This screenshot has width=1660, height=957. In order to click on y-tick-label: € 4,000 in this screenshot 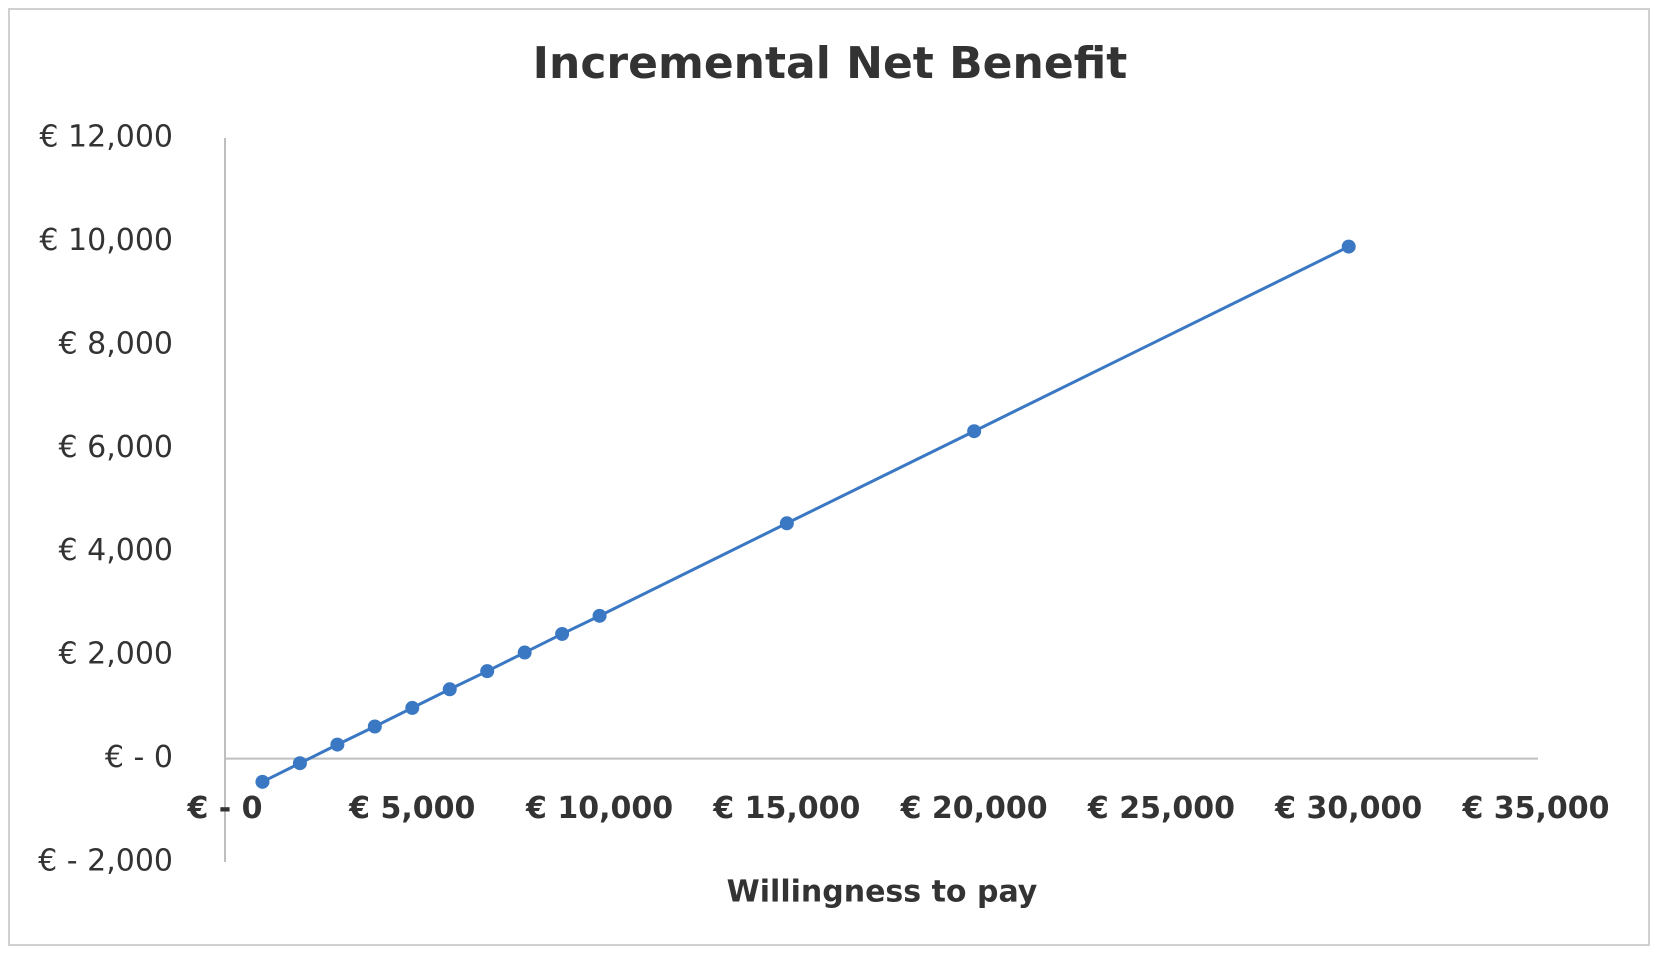, I will do `click(115, 550)`.